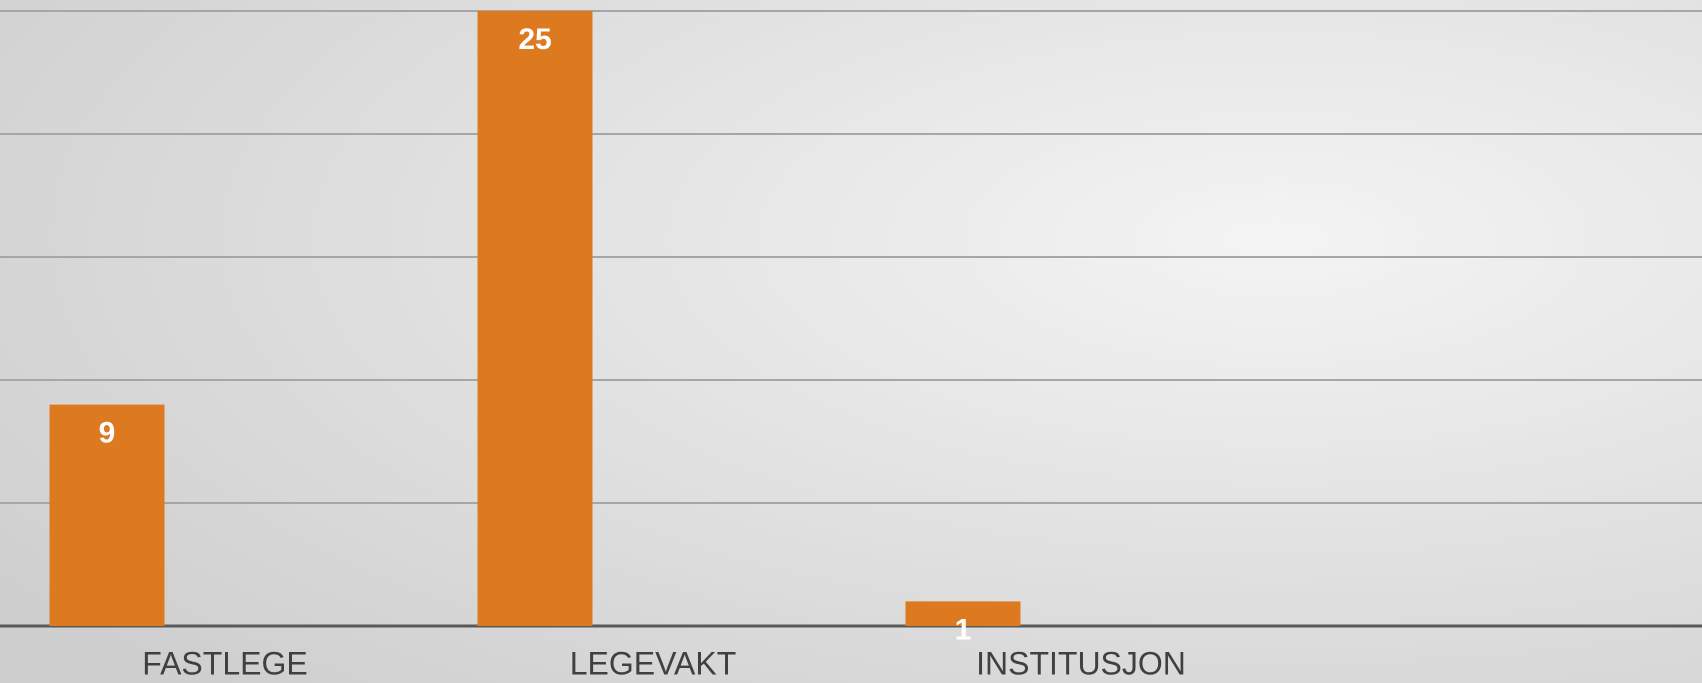 The width and height of the screenshot is (1702, 683). I want to click on data-label: 1, so click(963, 629).